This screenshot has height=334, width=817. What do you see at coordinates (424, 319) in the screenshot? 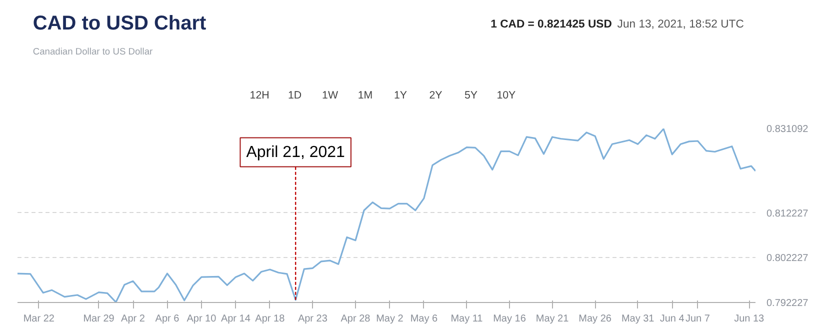
I see `x-tick-label: May 6` at bounding box center [424, 319].